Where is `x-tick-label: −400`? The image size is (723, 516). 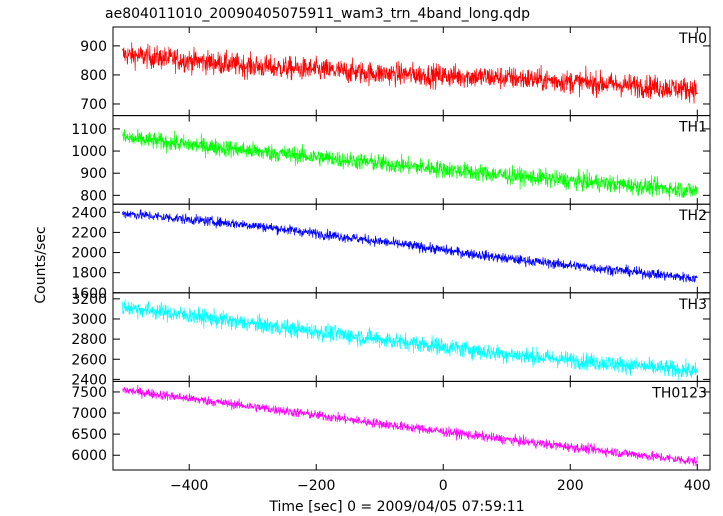 x-tick-label: −400 is located at coordinates (189, 486).